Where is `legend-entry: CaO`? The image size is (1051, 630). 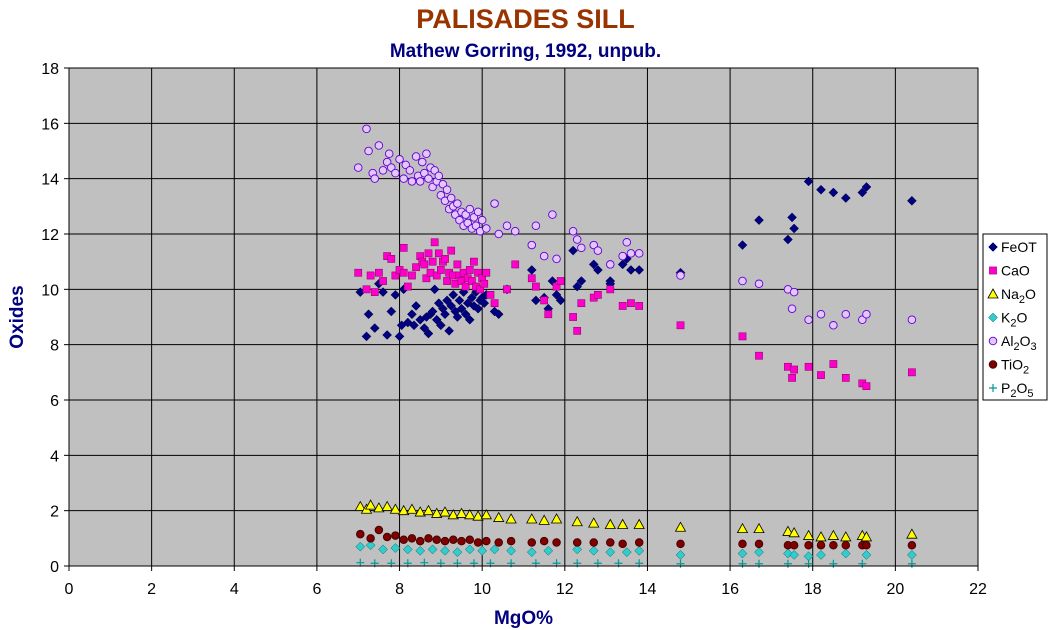 legend-entry: CaO is located at coordinates (1009, 271).